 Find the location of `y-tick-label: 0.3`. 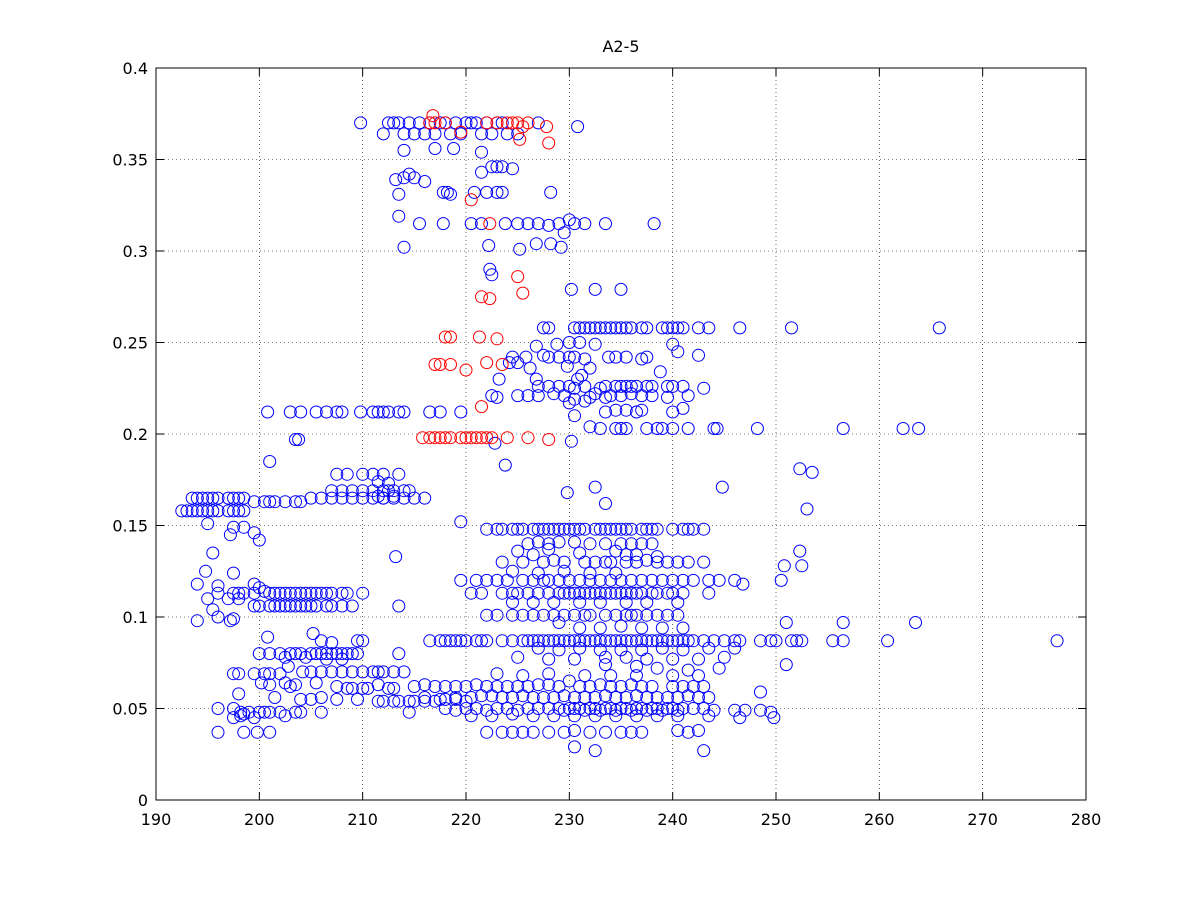

y-tick-label: 0.3 is located at coordinates (135, 251).